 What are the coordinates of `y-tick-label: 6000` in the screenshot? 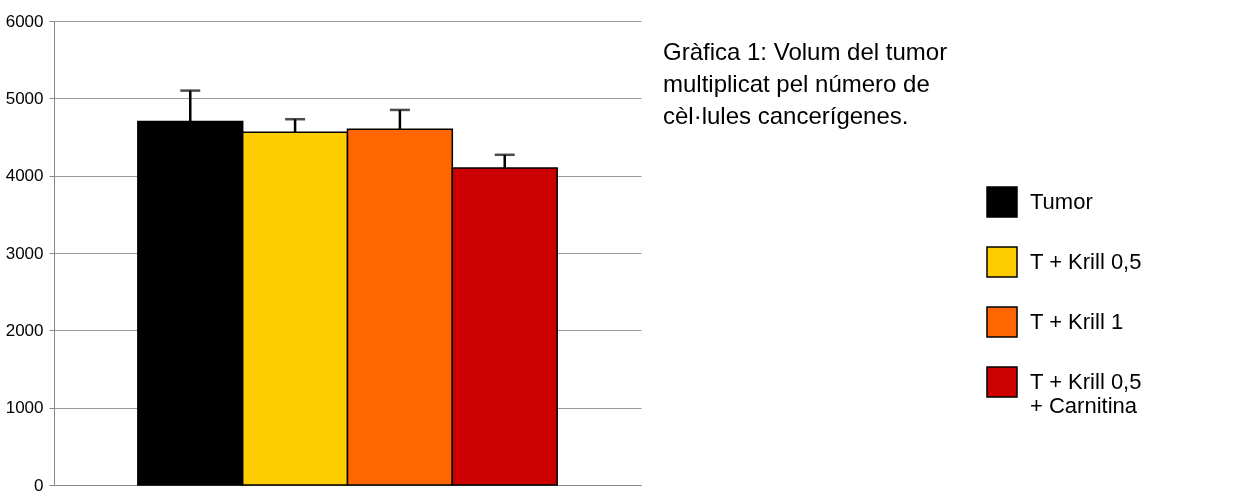 It's located at (24, 21).